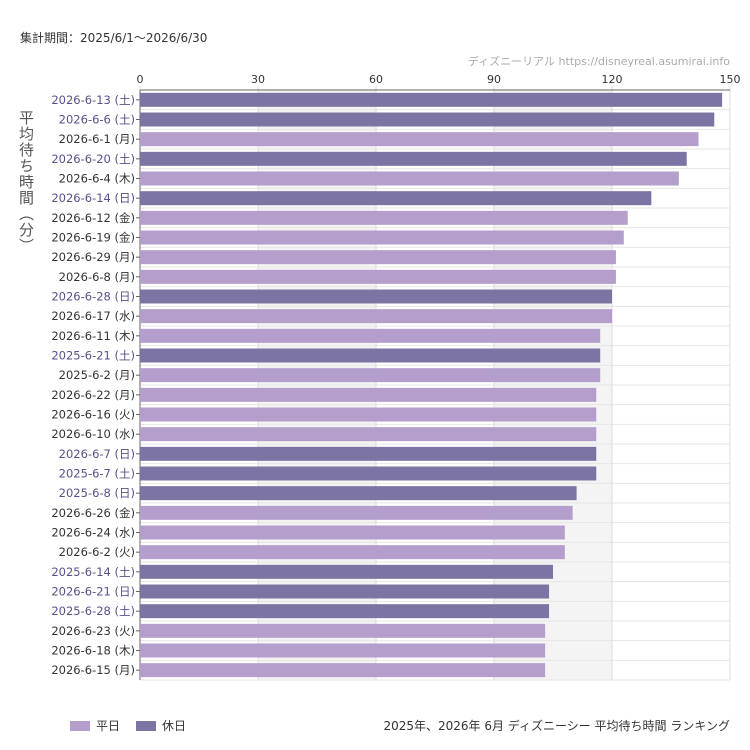  What do you see at coordinates (97, 493) in the screenshot?
I see `category-label: 2025-6-8 (日)` at bounding box center [97, 493].